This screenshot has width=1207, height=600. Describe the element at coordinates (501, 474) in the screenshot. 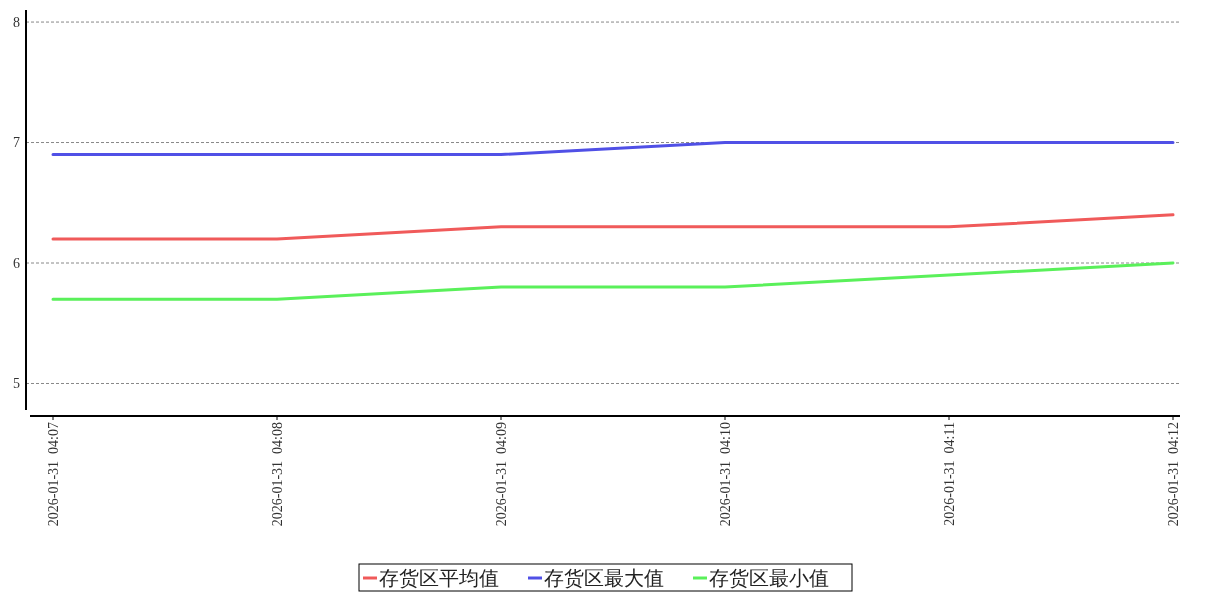

I see `x-tick-label: 2026-01-31 04:09` at that location.